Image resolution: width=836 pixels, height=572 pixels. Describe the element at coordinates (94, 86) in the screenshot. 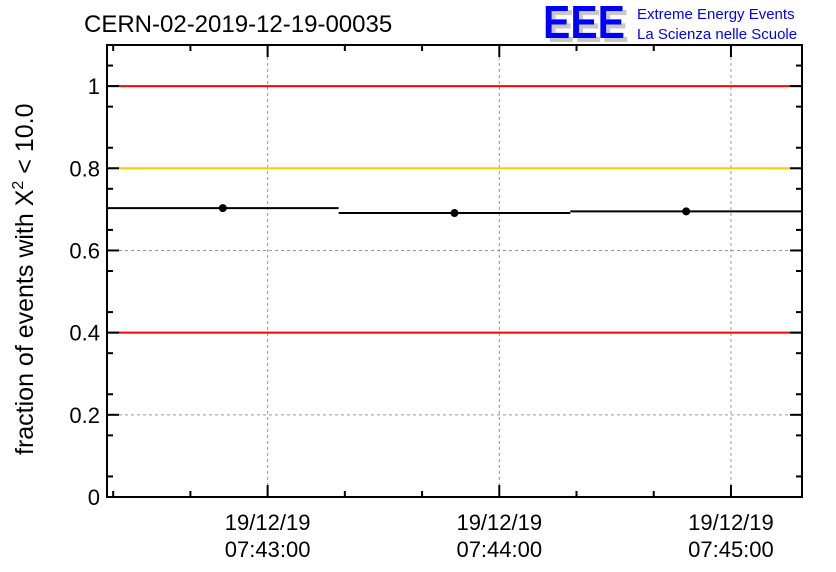

I see `y-tick-label: 1` at that location.